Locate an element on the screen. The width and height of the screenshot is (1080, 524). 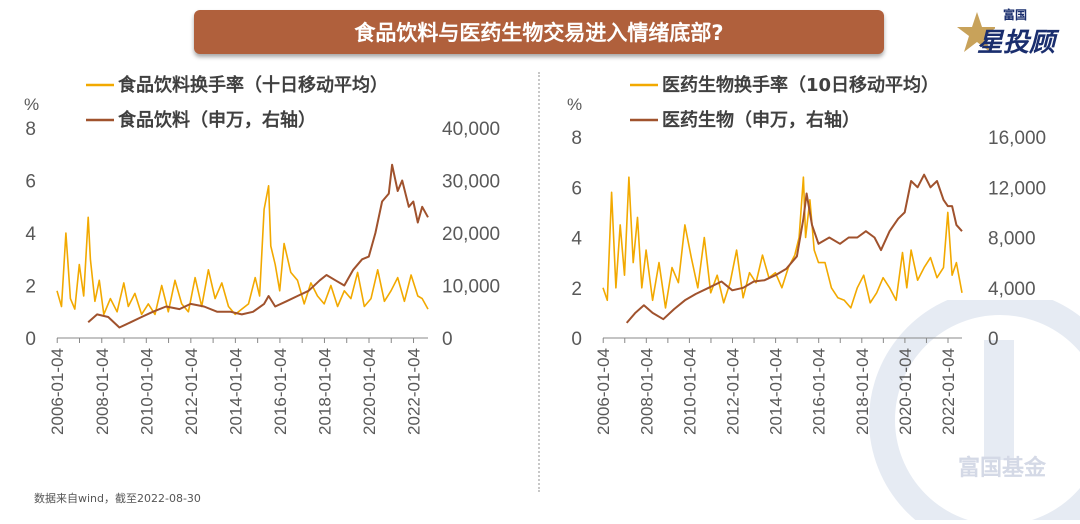
legend-label: 医药生物（申万，右轴） is located at coordinates (761, 120).